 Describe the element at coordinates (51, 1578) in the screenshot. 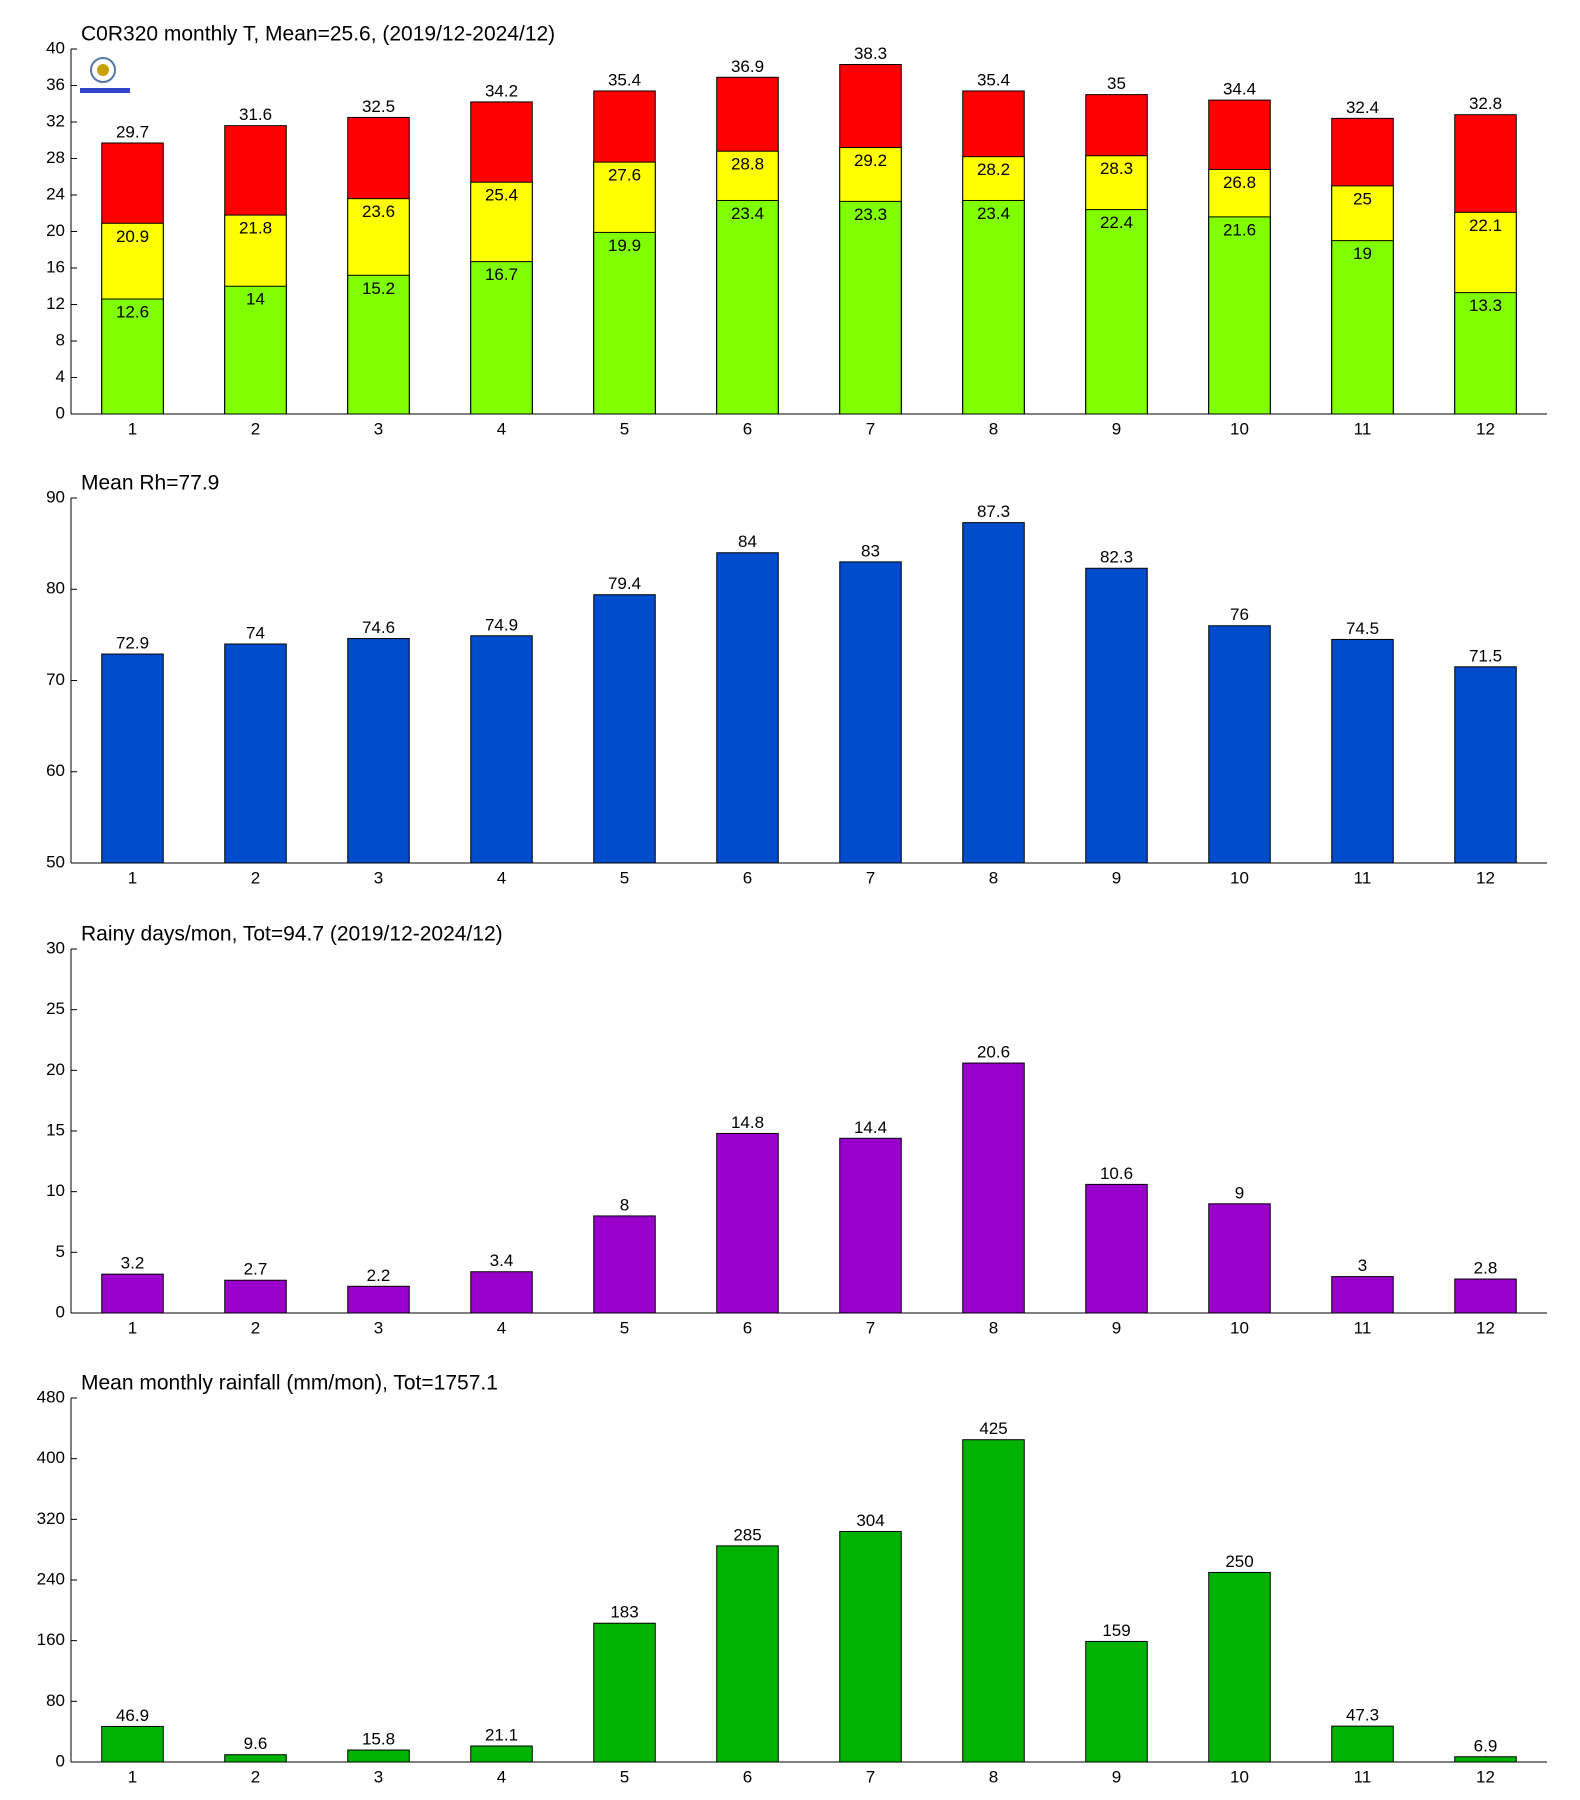

I see `y-tick-label: 240` at that location.